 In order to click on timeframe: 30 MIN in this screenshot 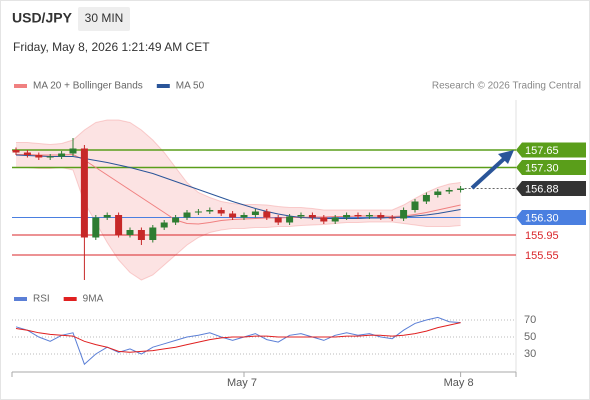, I will do `click(104, 18)`.